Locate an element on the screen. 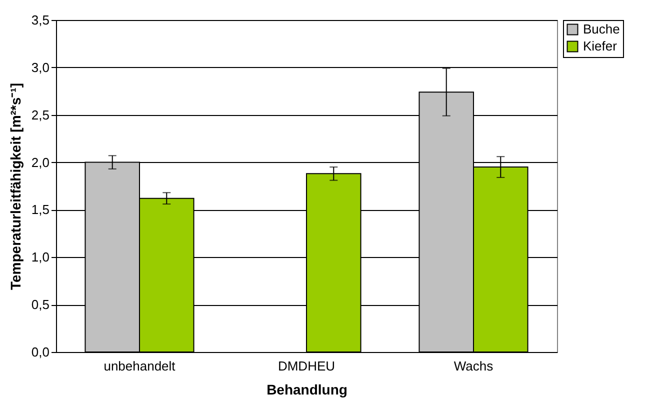  x-axis-title: Behandlung is located at coordinates (307, 390).